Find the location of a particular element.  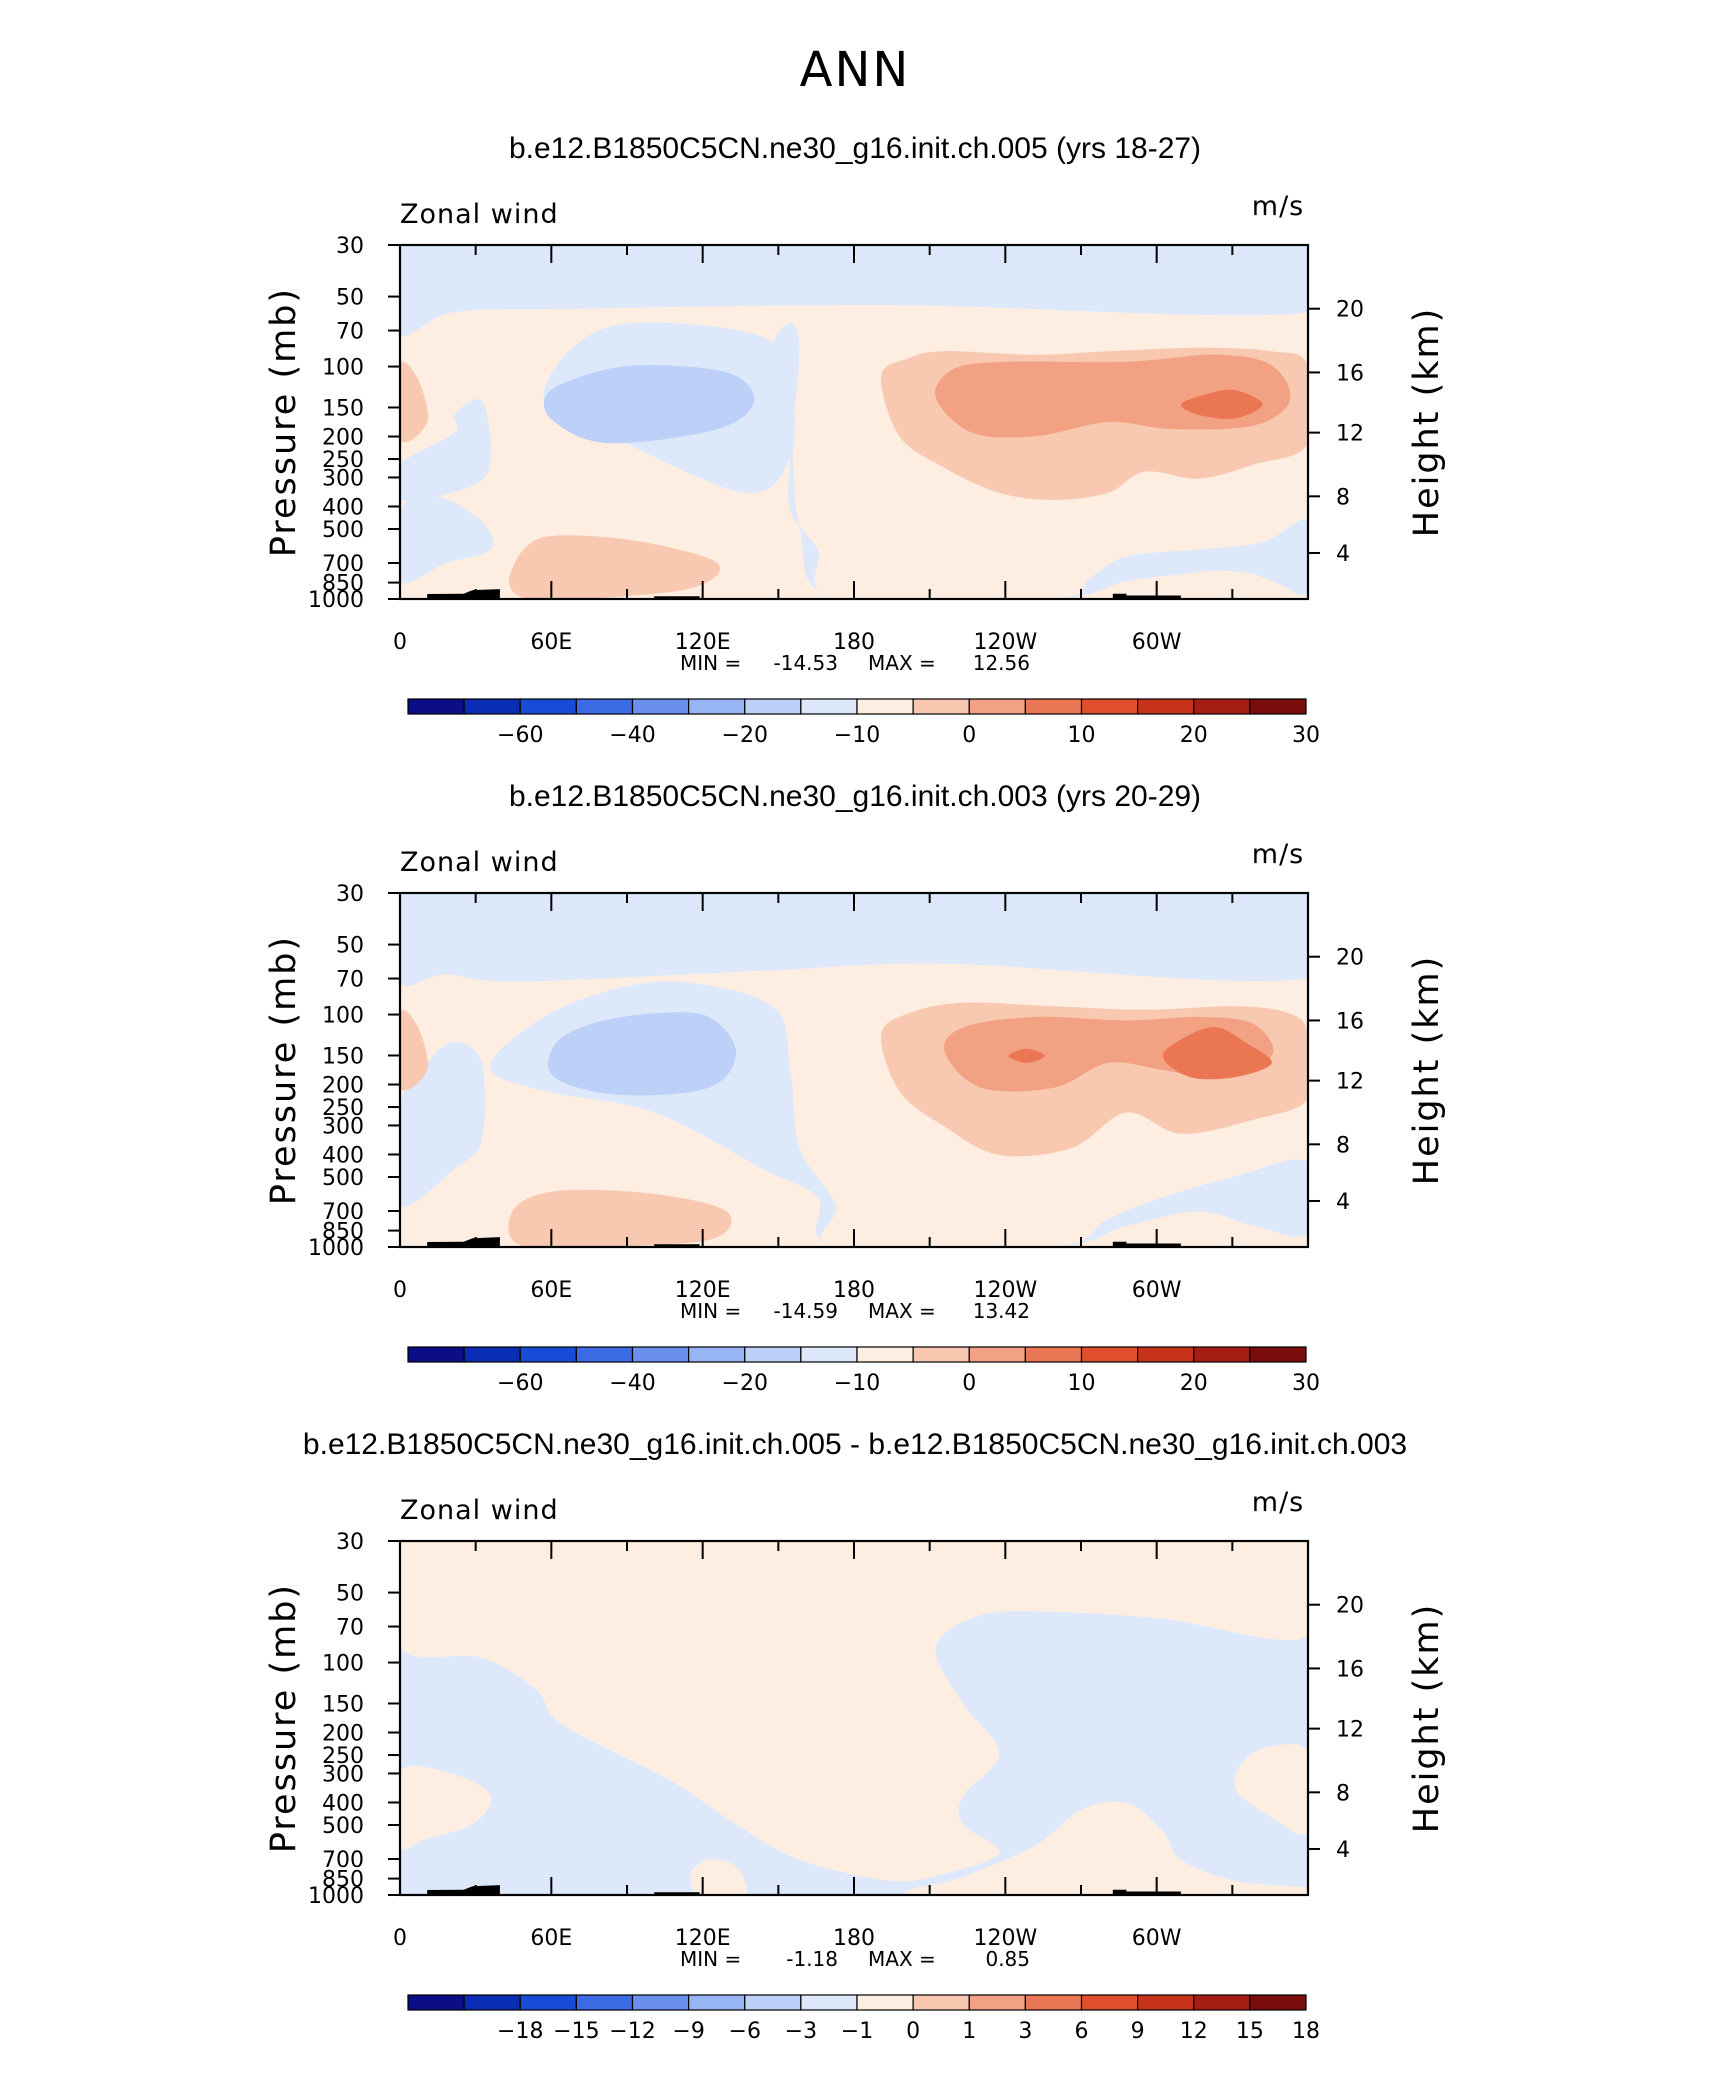

topography-andes is located at coordinates (1146, 1892).